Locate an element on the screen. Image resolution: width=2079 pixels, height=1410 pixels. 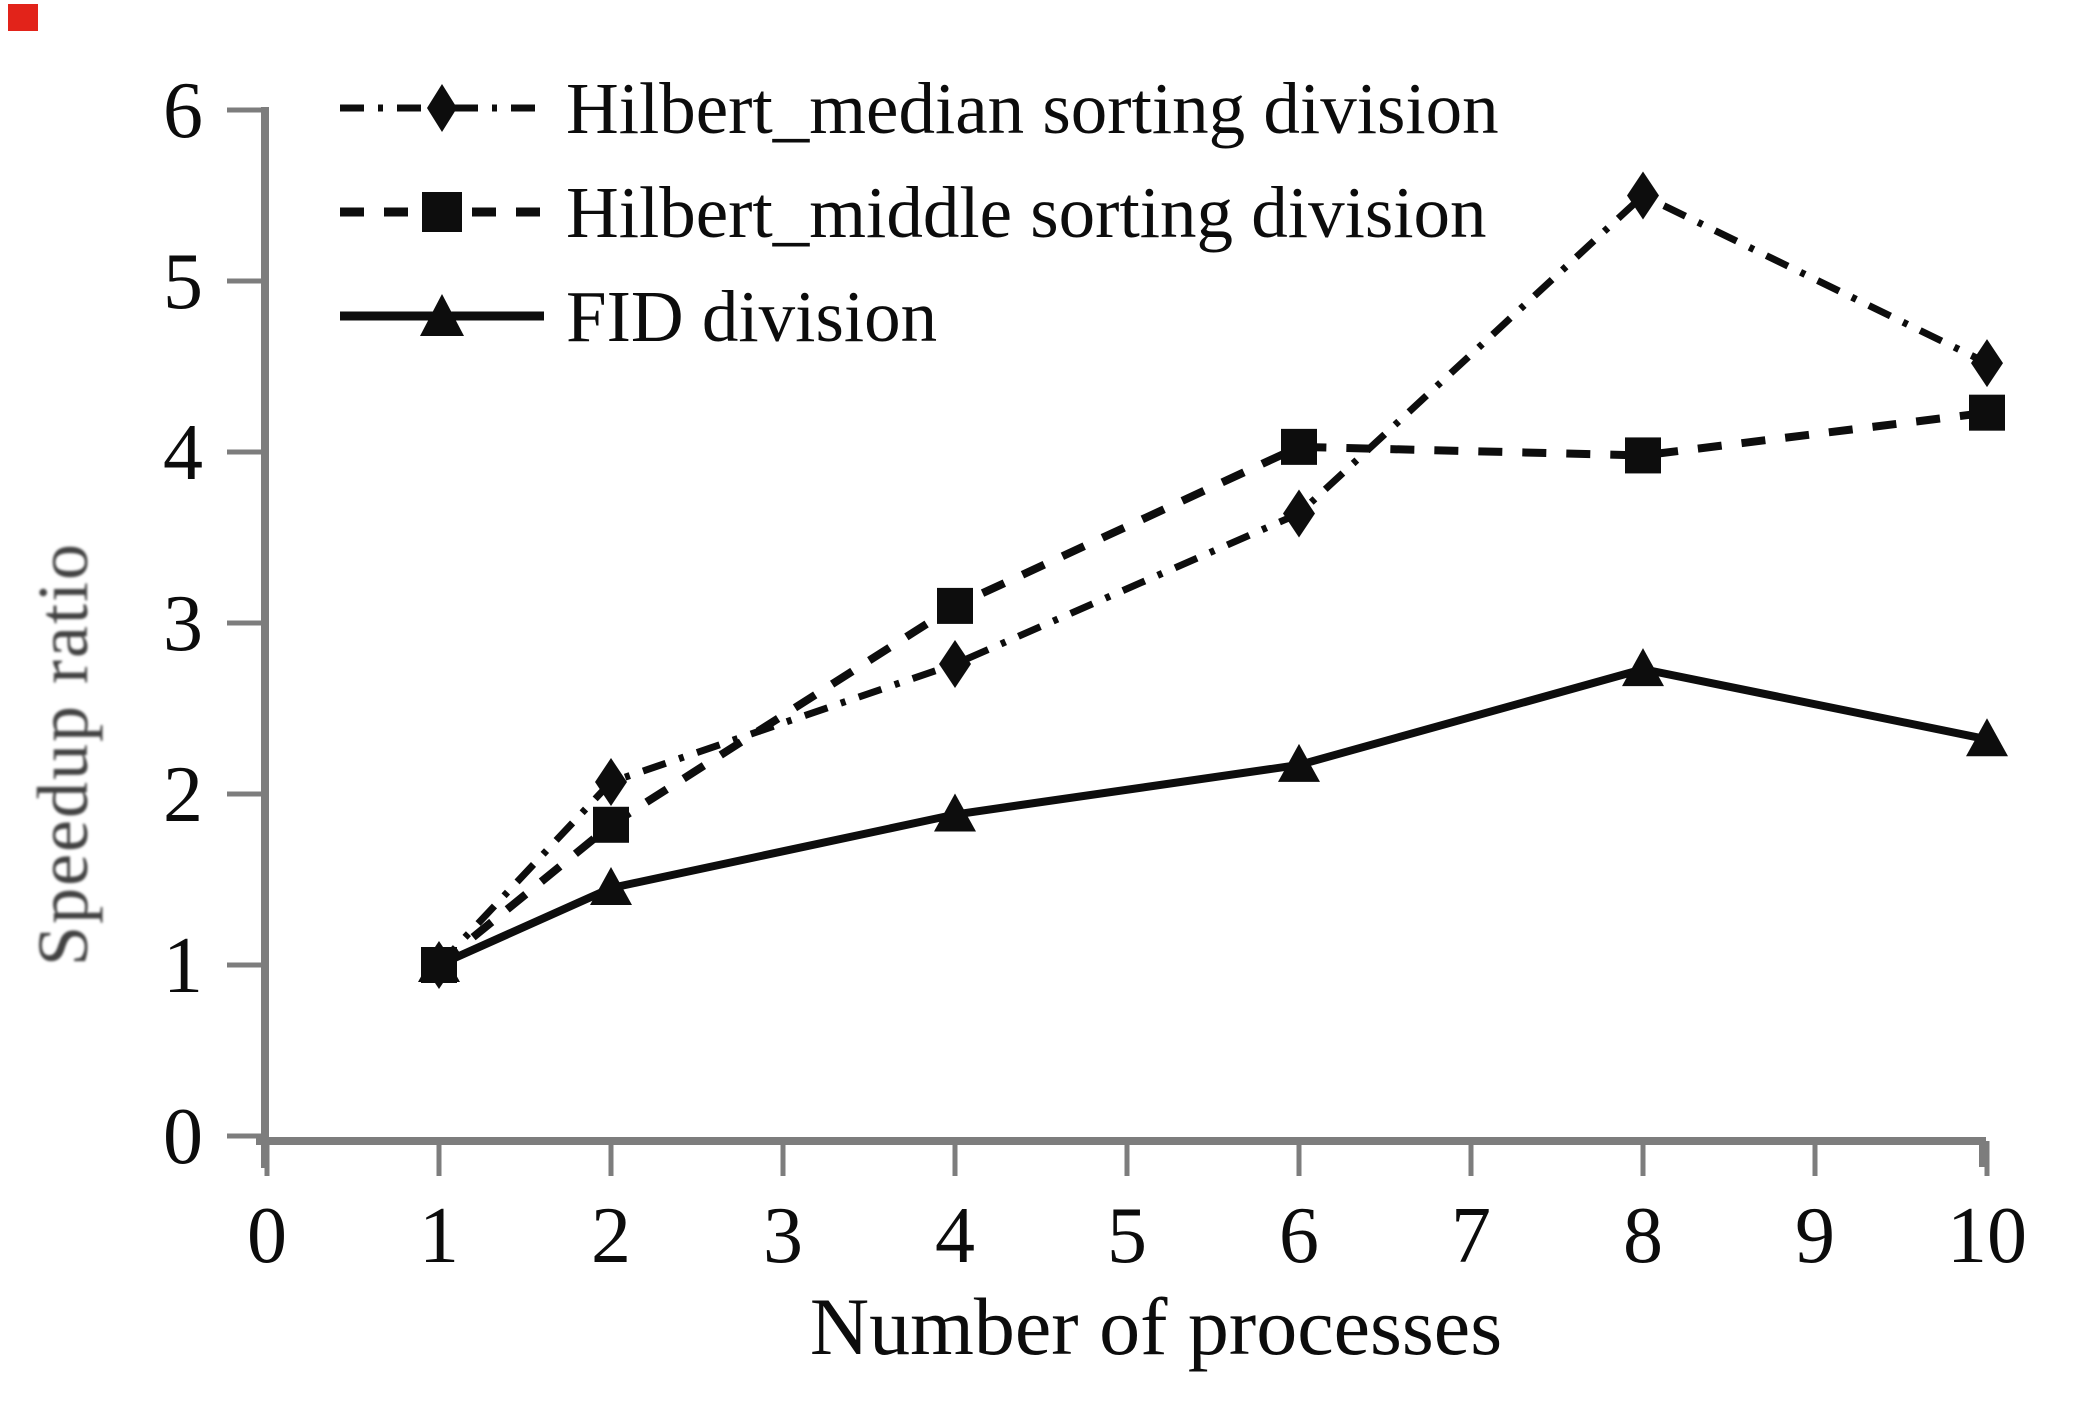
y-tick-label: 2 is located at coordinates (183, 795).